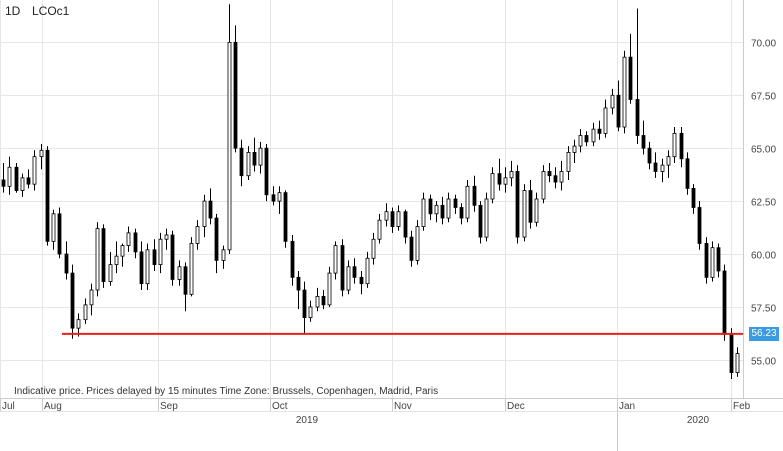 This screenshot has width=783, height=451. I want to click on x-axis: Jul Aug Sep Oct Nov Dec Jan Feb 2019 2020, so click(391, 424).